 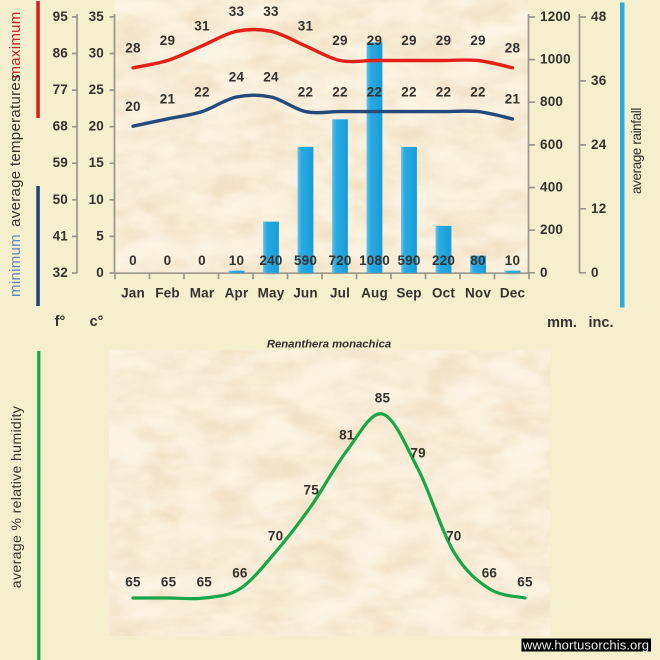 What do you see at coordinates (15, 44) in the screenshot?
I see `svg-text: maximum` at bounding box center [15, 44].